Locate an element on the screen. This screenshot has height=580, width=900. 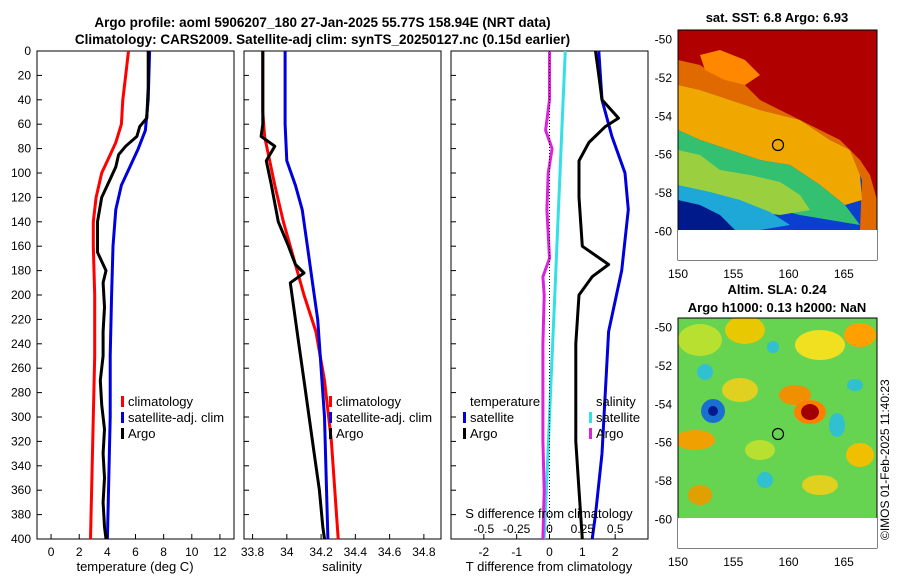
map-y-tick-label: -56 is located at coordinates (664, 155).